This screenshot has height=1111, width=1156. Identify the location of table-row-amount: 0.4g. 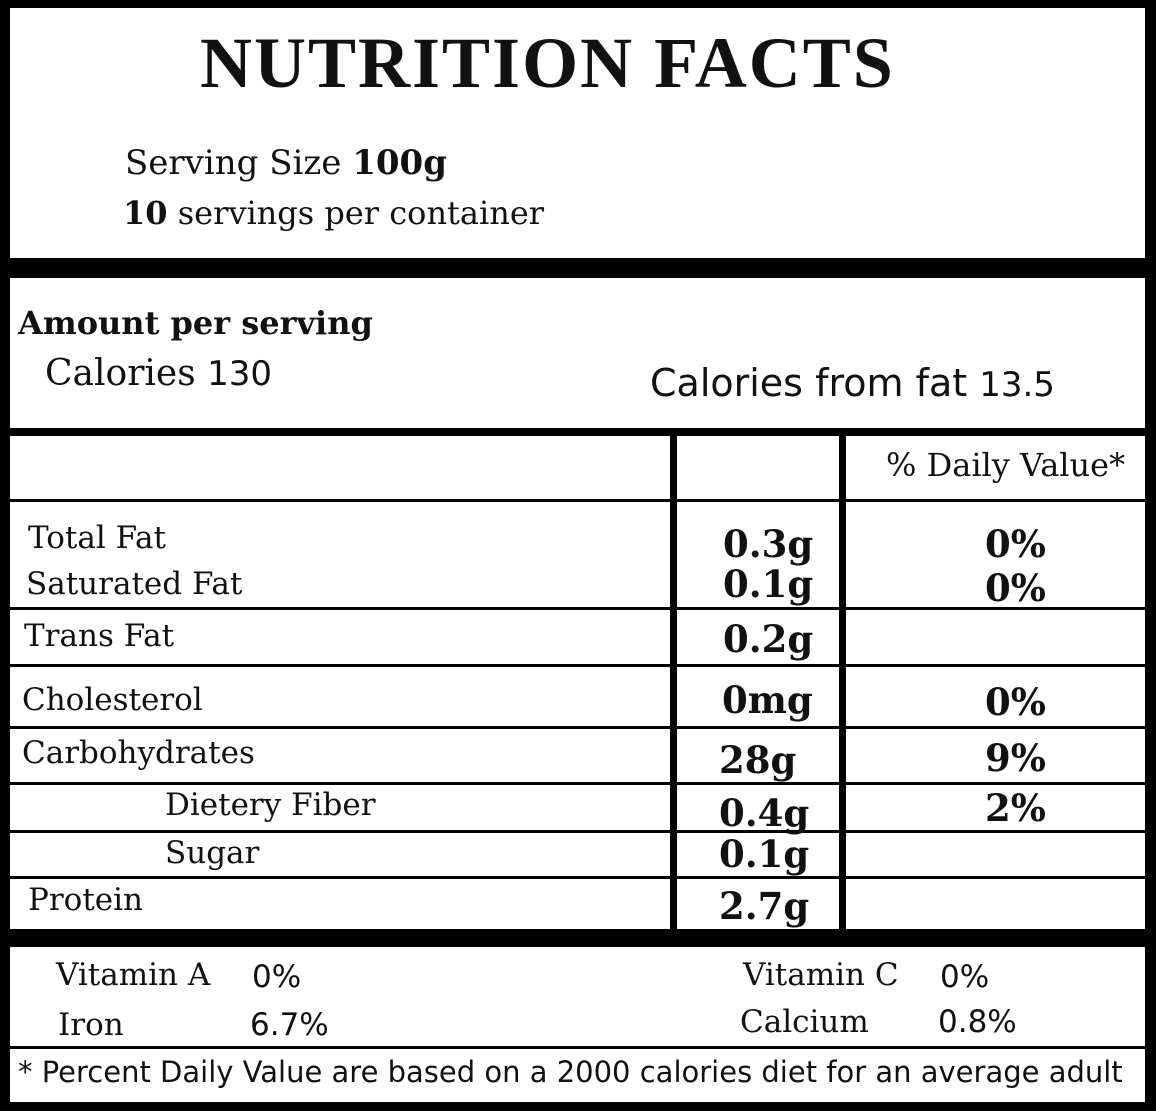
(764, 813).